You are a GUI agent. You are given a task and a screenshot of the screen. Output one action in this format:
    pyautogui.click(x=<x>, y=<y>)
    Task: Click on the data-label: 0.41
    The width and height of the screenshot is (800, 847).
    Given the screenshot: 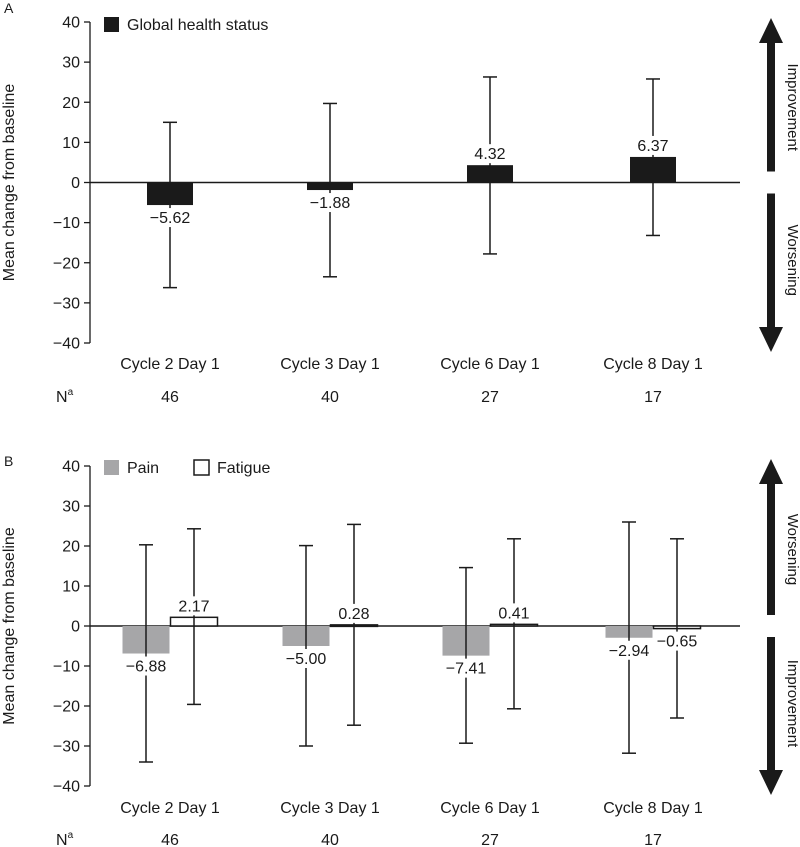 What is the action you would take?
    pyautogui.click(x=513, y=613)
    